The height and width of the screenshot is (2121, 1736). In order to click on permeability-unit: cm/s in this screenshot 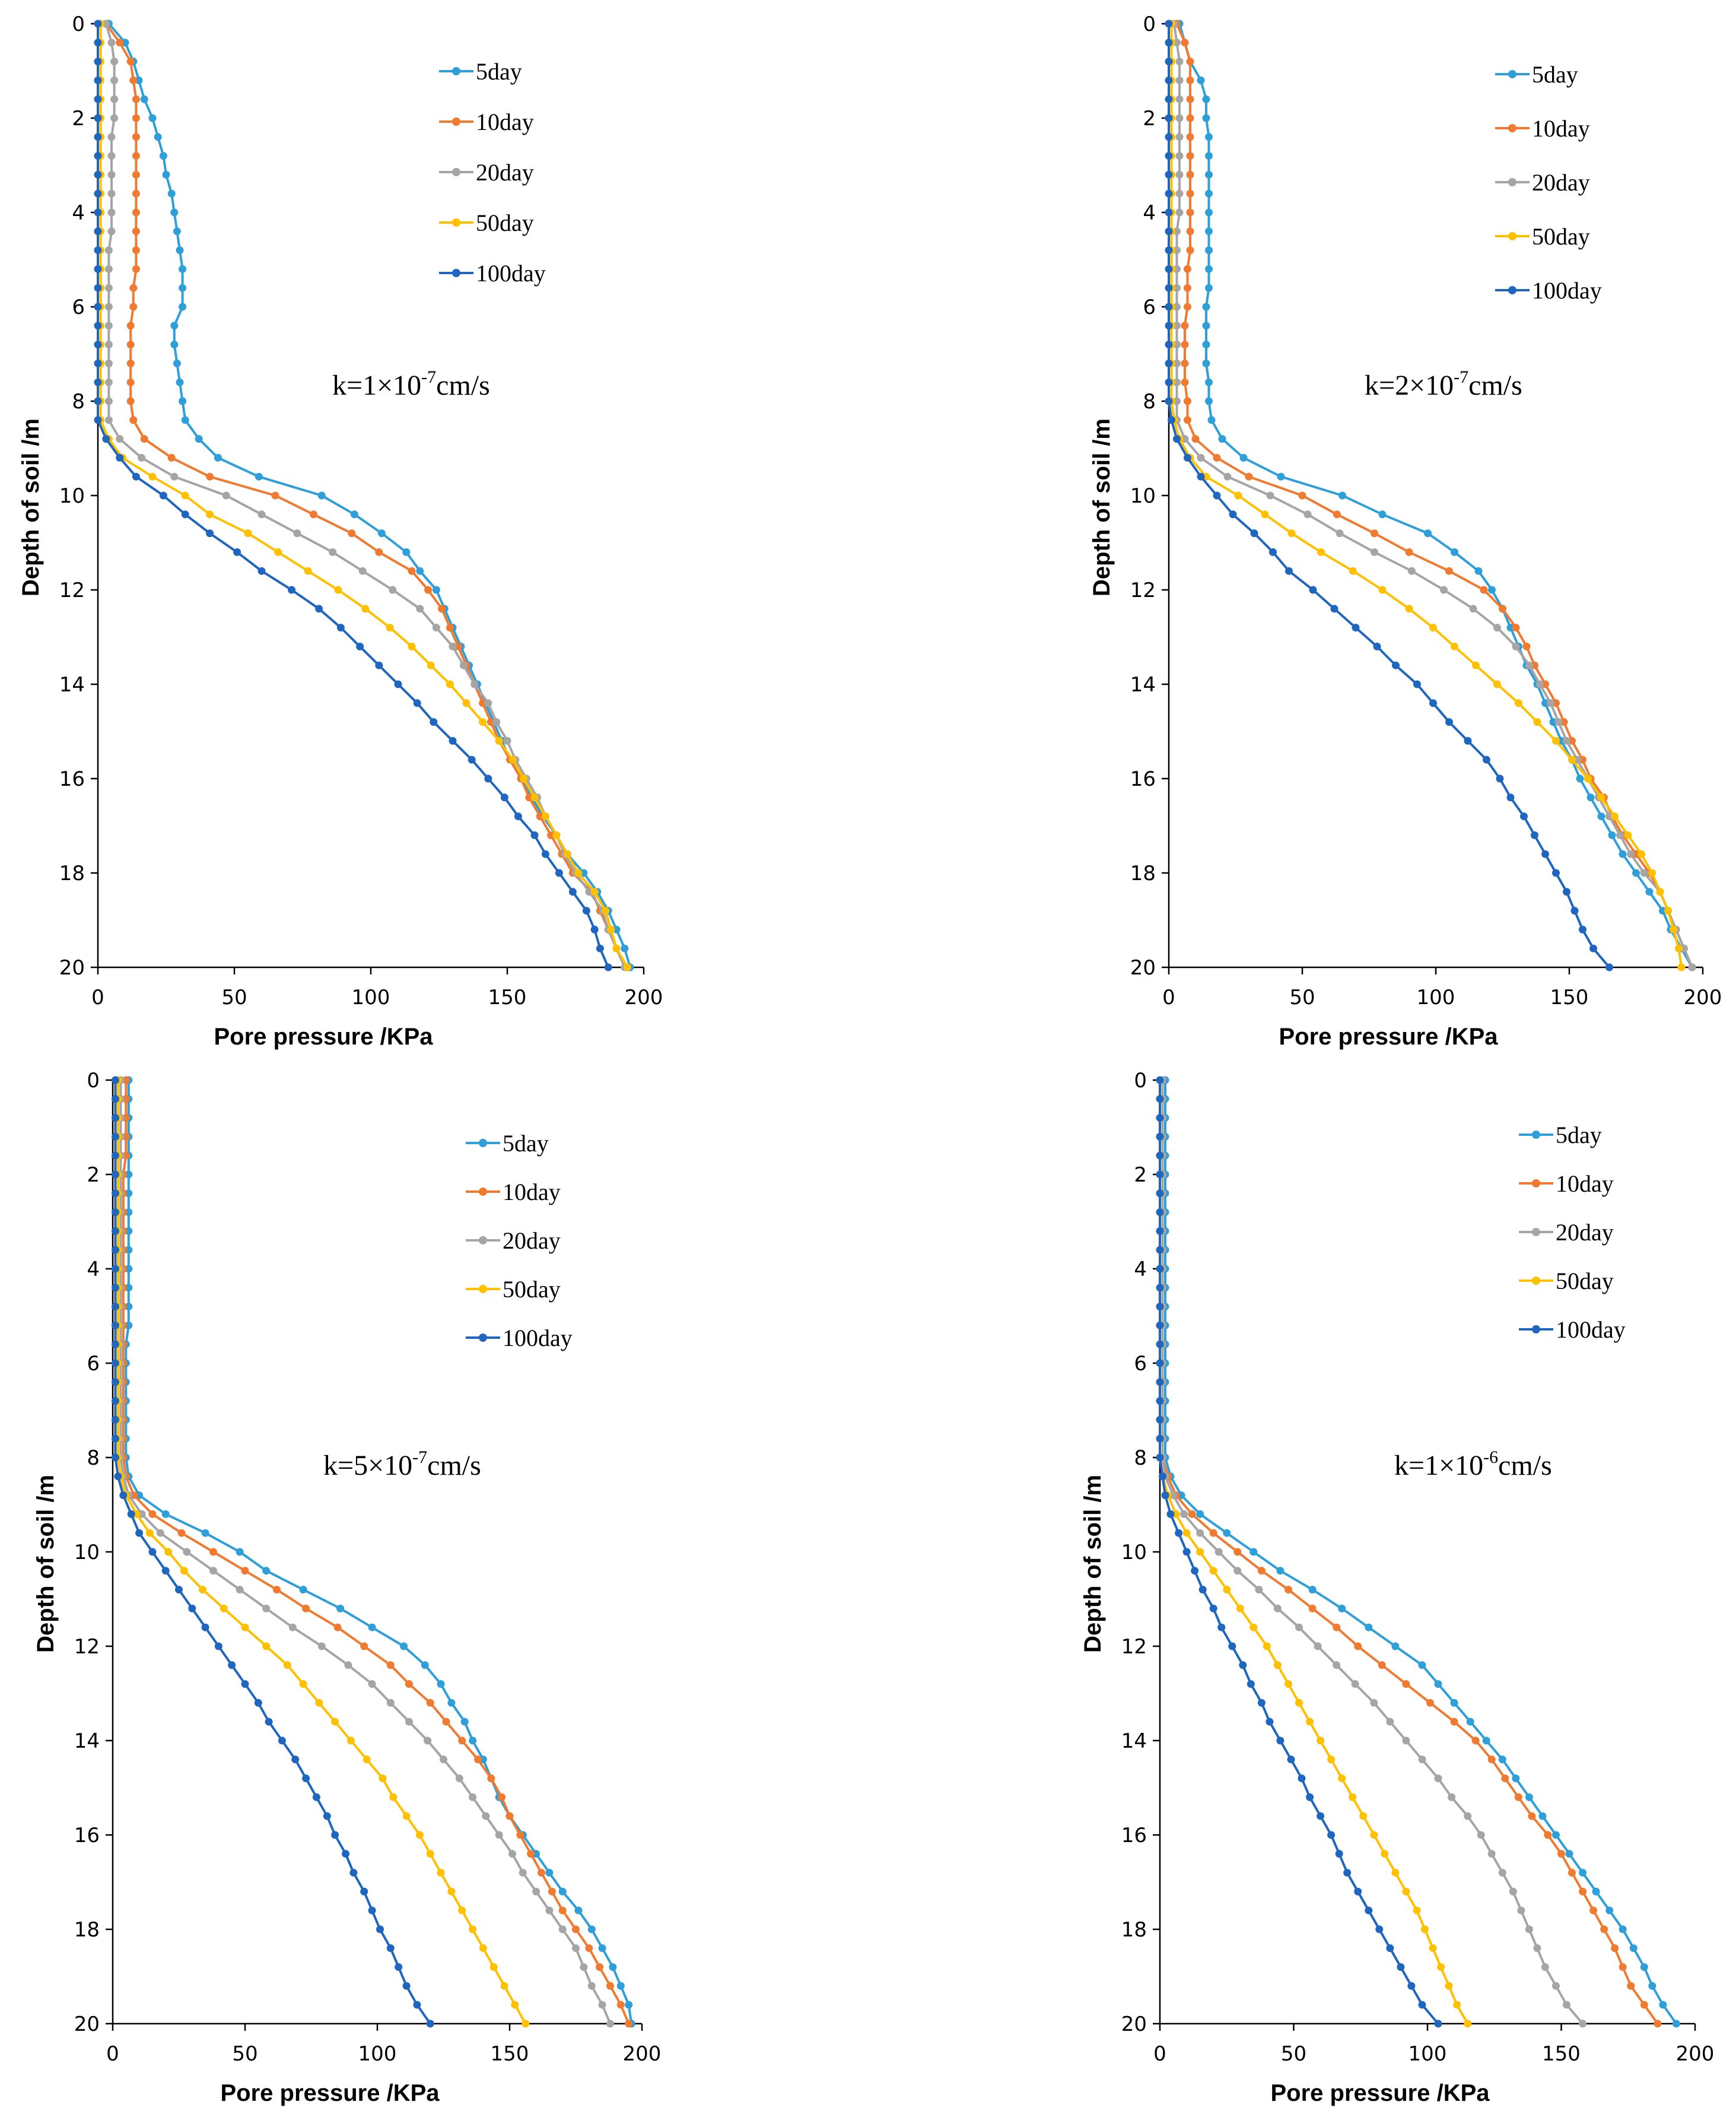, I will do `click(454, 1465)`.